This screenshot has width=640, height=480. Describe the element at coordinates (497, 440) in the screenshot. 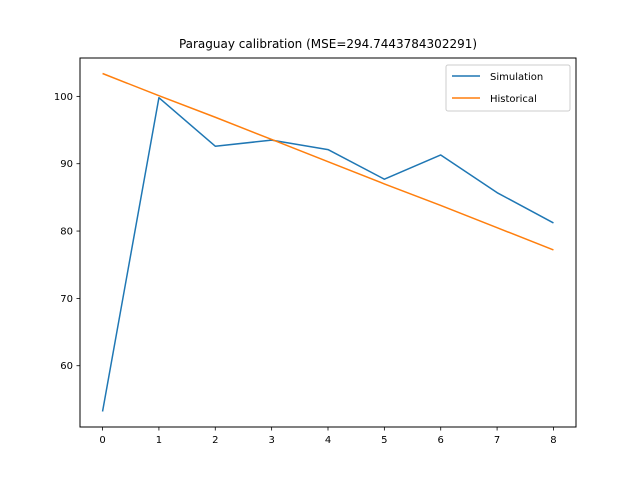

I see `x-tick-label: 7` at that location.